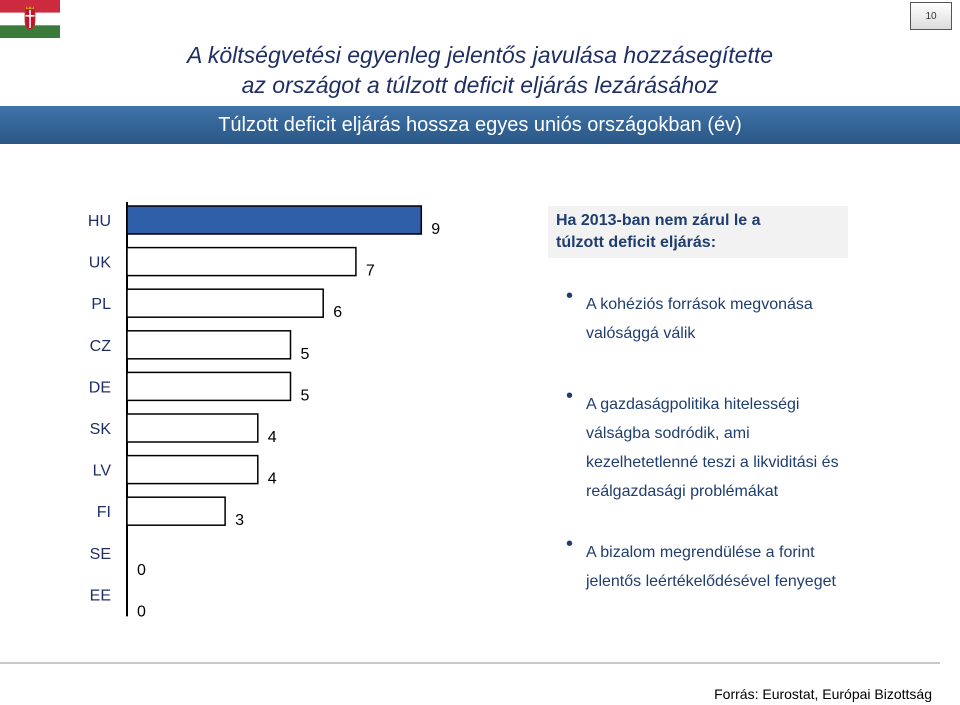 The image size is (960, 705). What do you see at coordinates (370, 271) in the screenshot?
I see `value-label: 7` at bounding box center [370, 271].